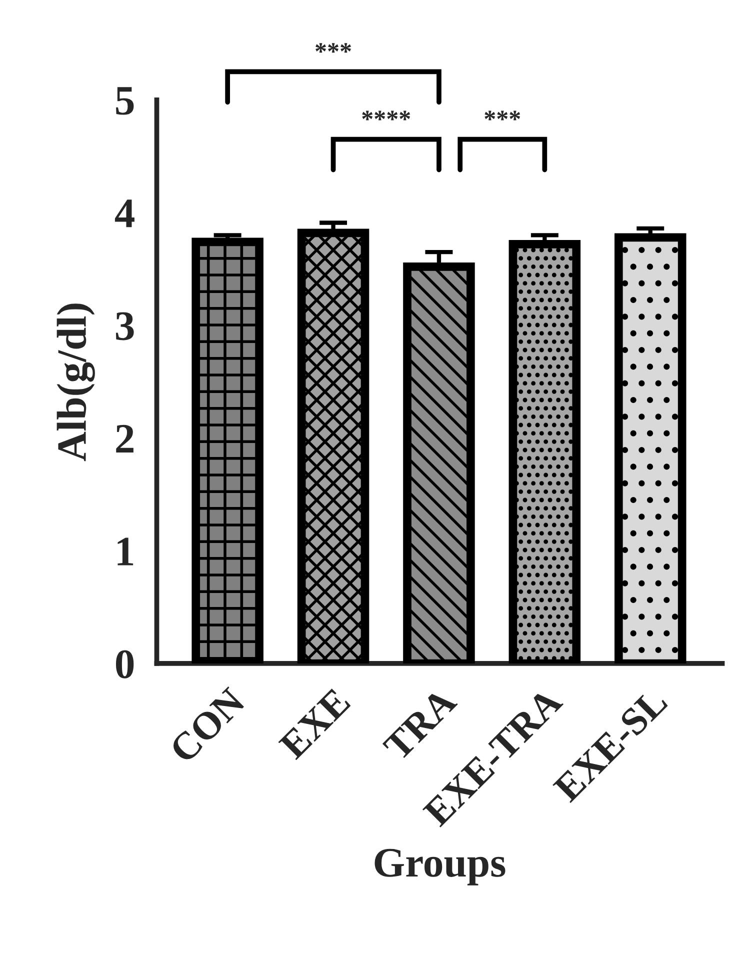  Describe the element at coordinates (75, 383) in the screenshot. I see `y-axis-title: Alb(g/dl)` at that location.